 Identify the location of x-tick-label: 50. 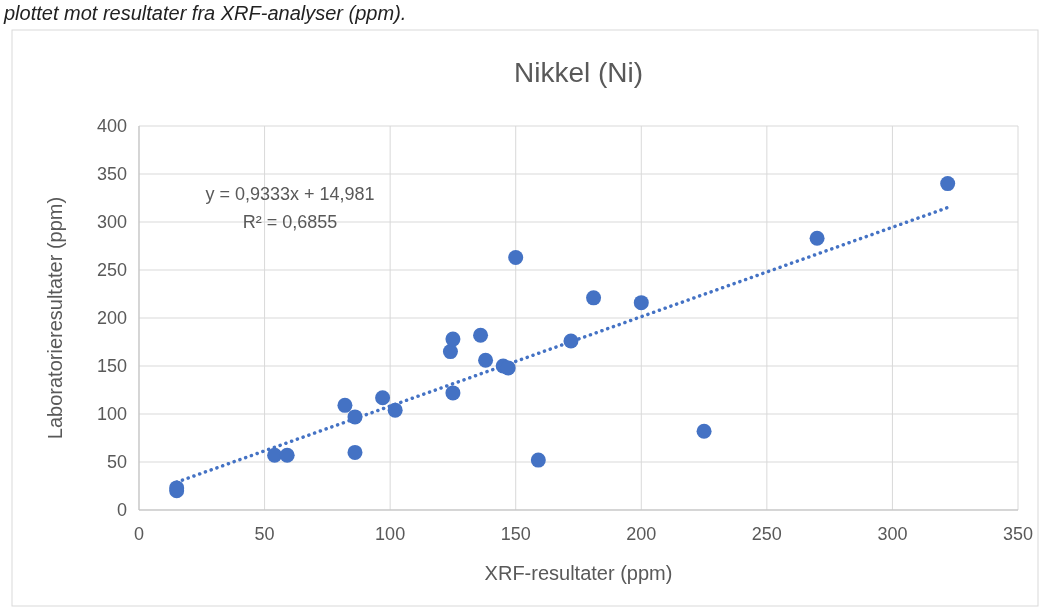
(264, 534).